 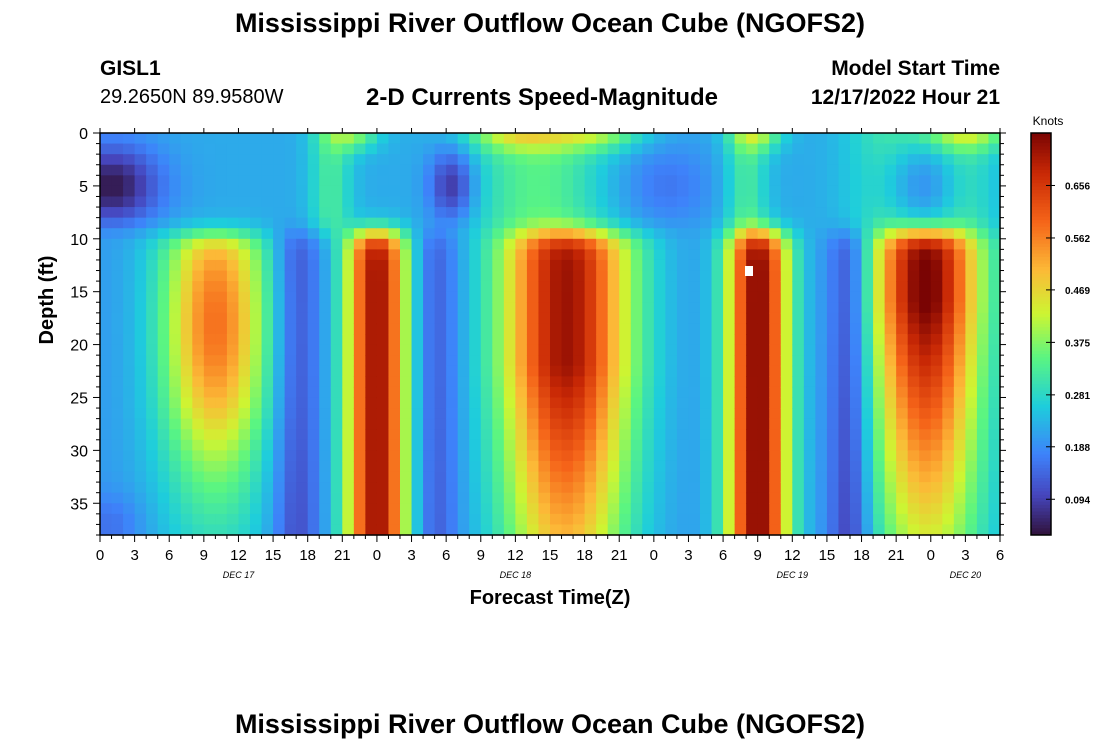 What do you see at coordinates (915, 68) in the screenshot?
I see `model-start-label: Model Start Time` at bounding box center [915, 68].